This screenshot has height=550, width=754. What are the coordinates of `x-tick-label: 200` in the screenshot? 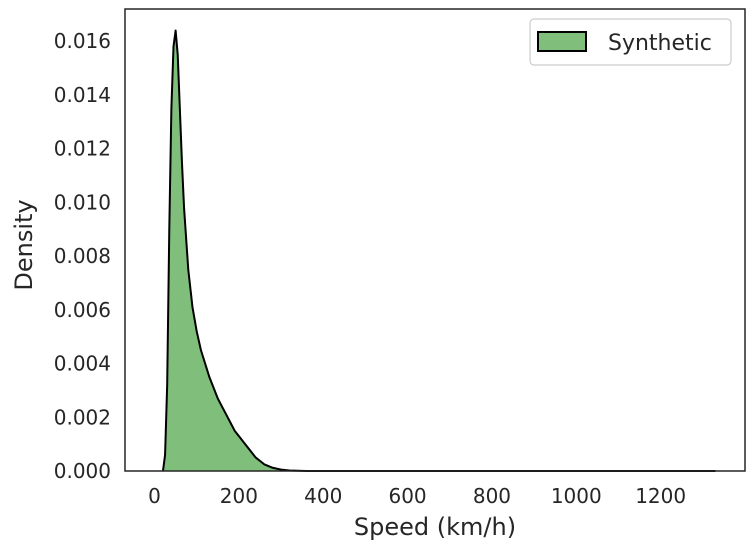 It's located at (239, 496).